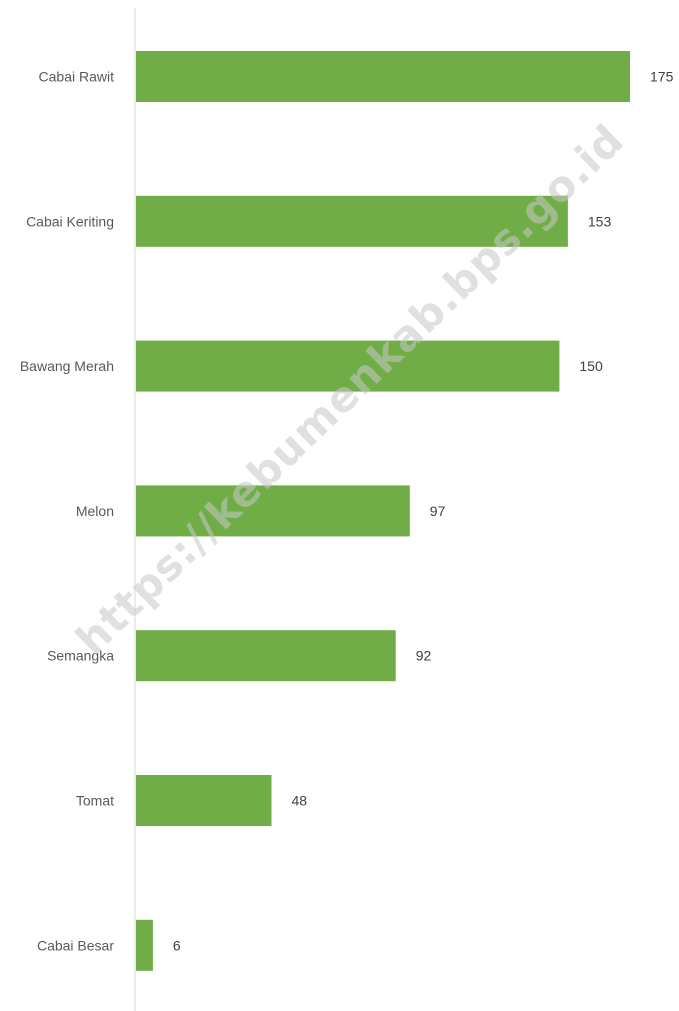 This screenshot has height=1011, width=679. I want to click on data-label-3: 97, so click(438, 511).